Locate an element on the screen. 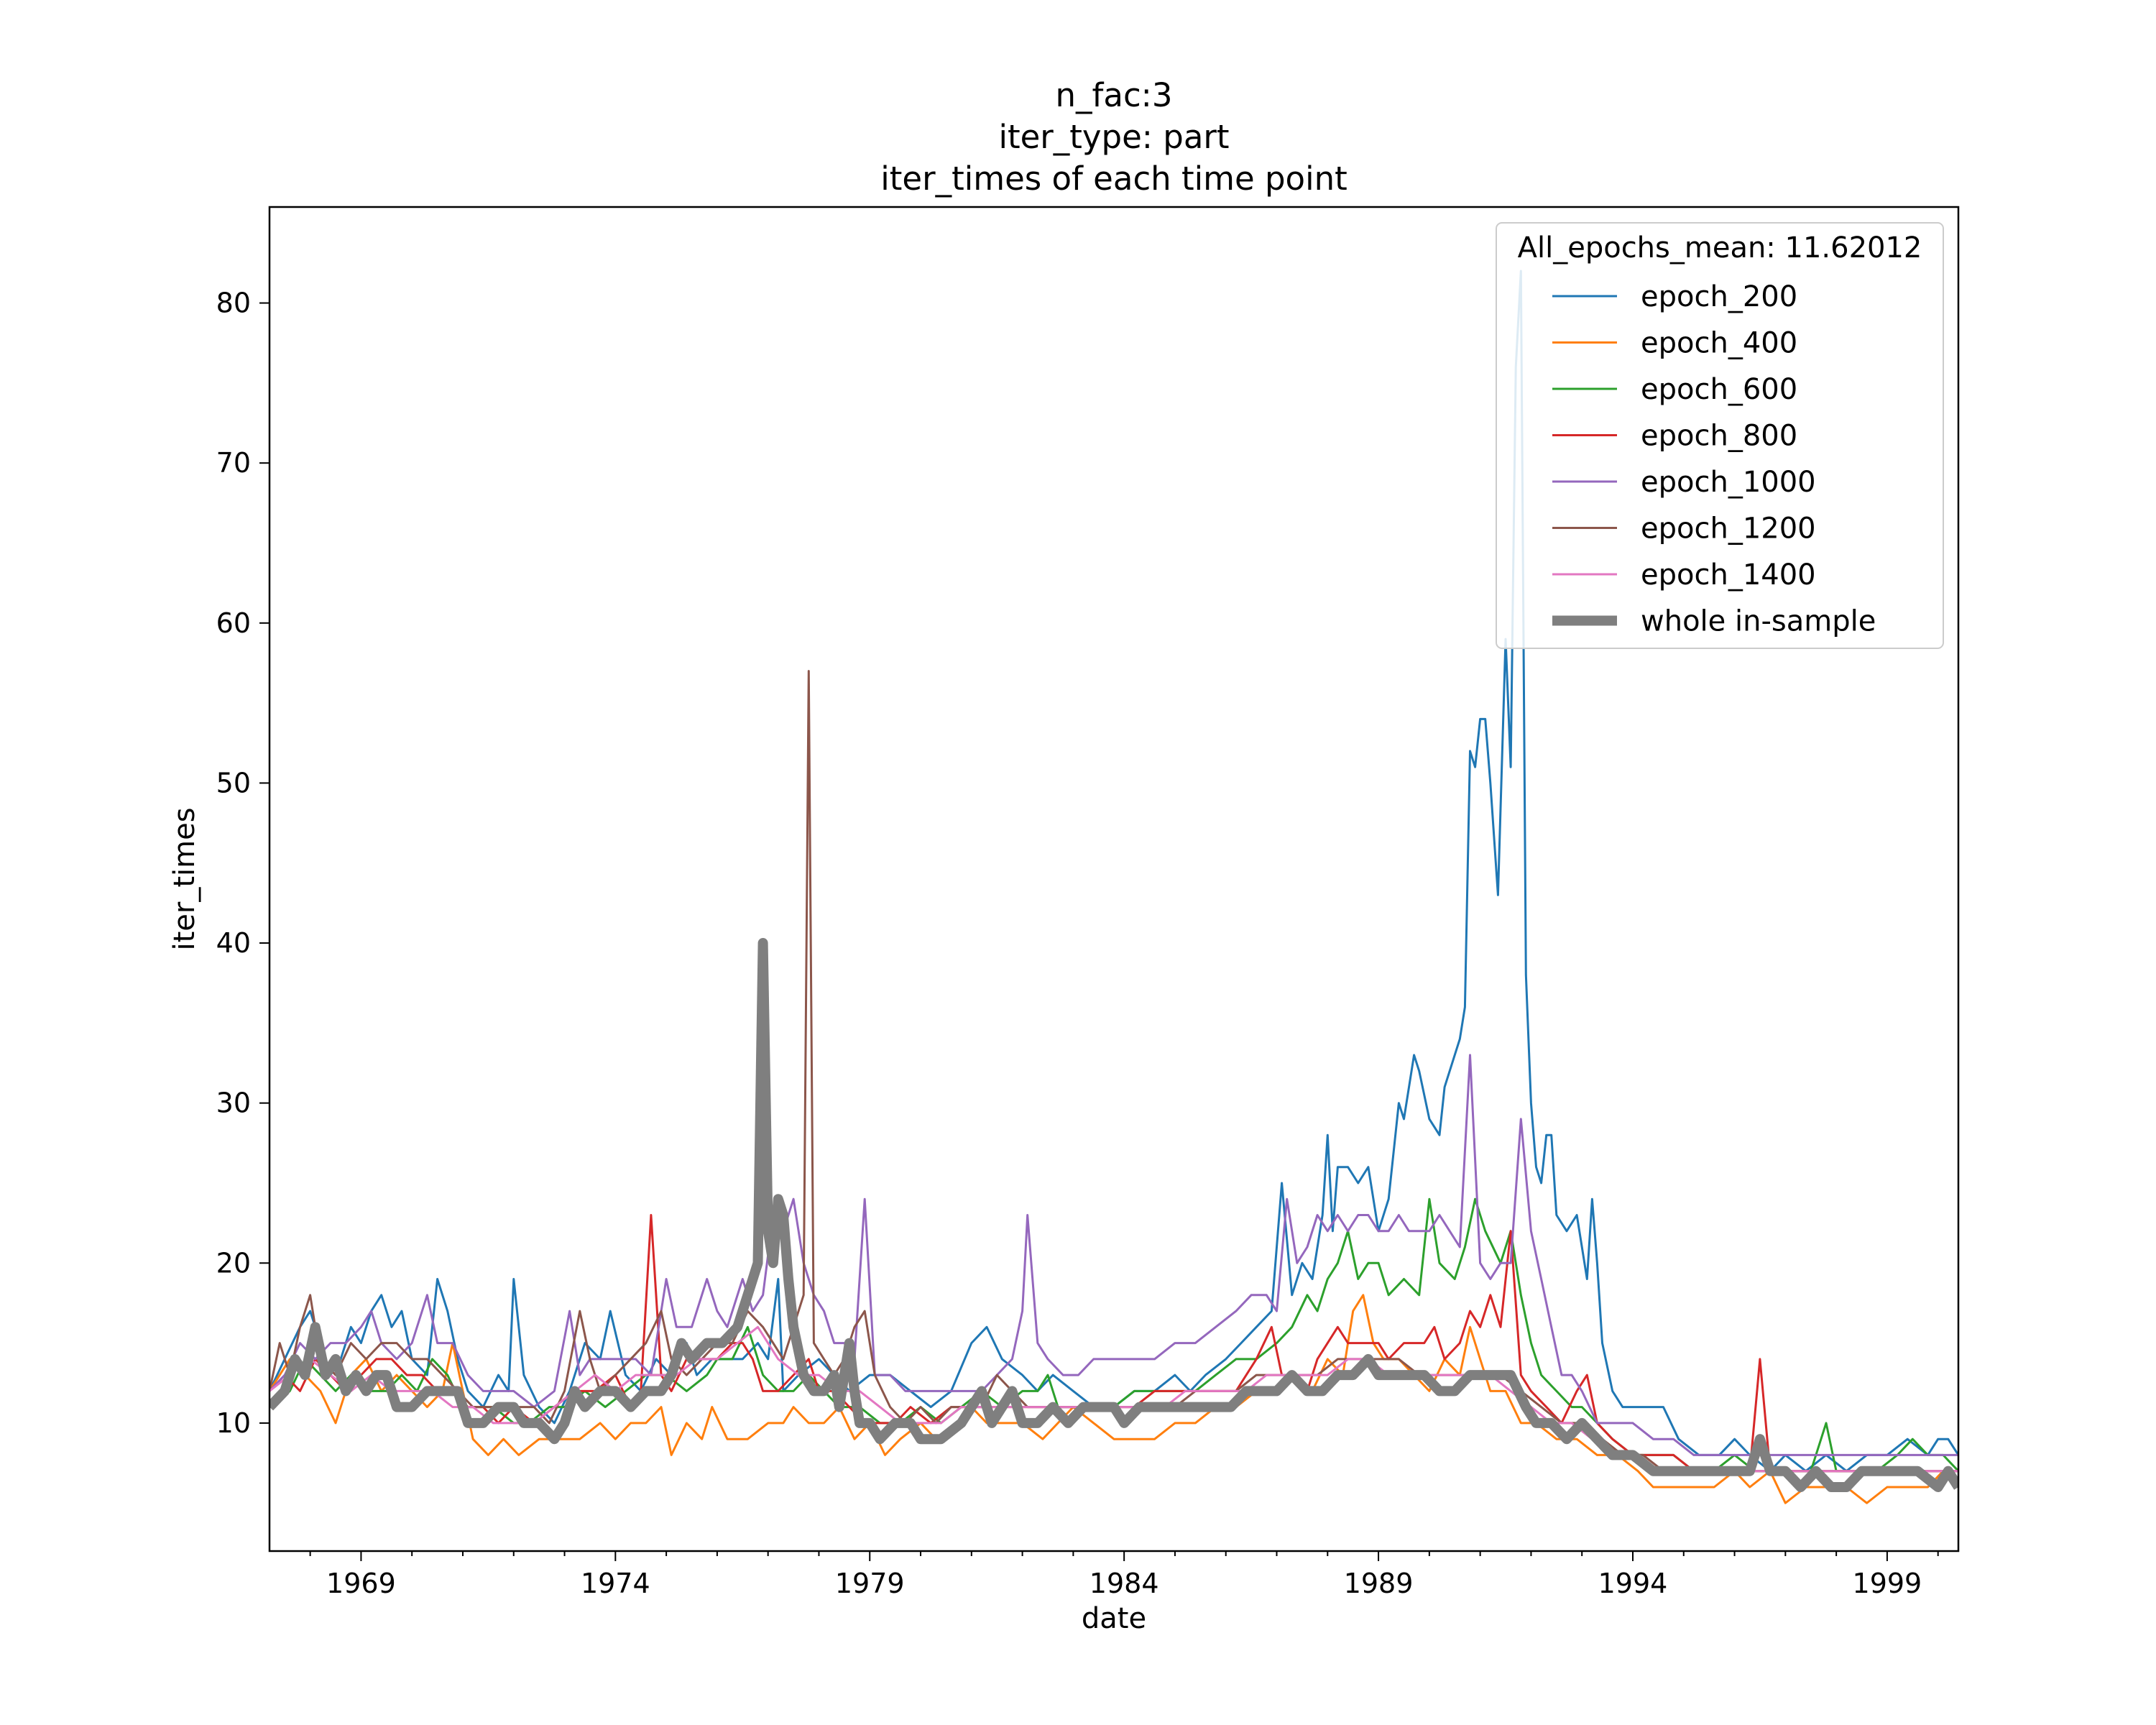 The height and width of the screenshot is (1725, 2156). y-tick-label: 50 is located at coordinates (234, 783).